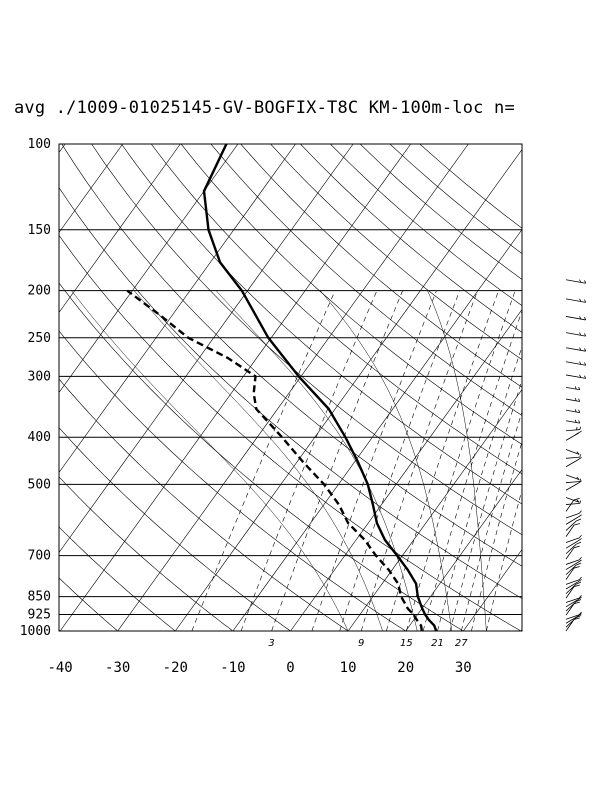 This screenshot has width=612, height=792. I want to click on pressure-label: 200, so click(39, 291).